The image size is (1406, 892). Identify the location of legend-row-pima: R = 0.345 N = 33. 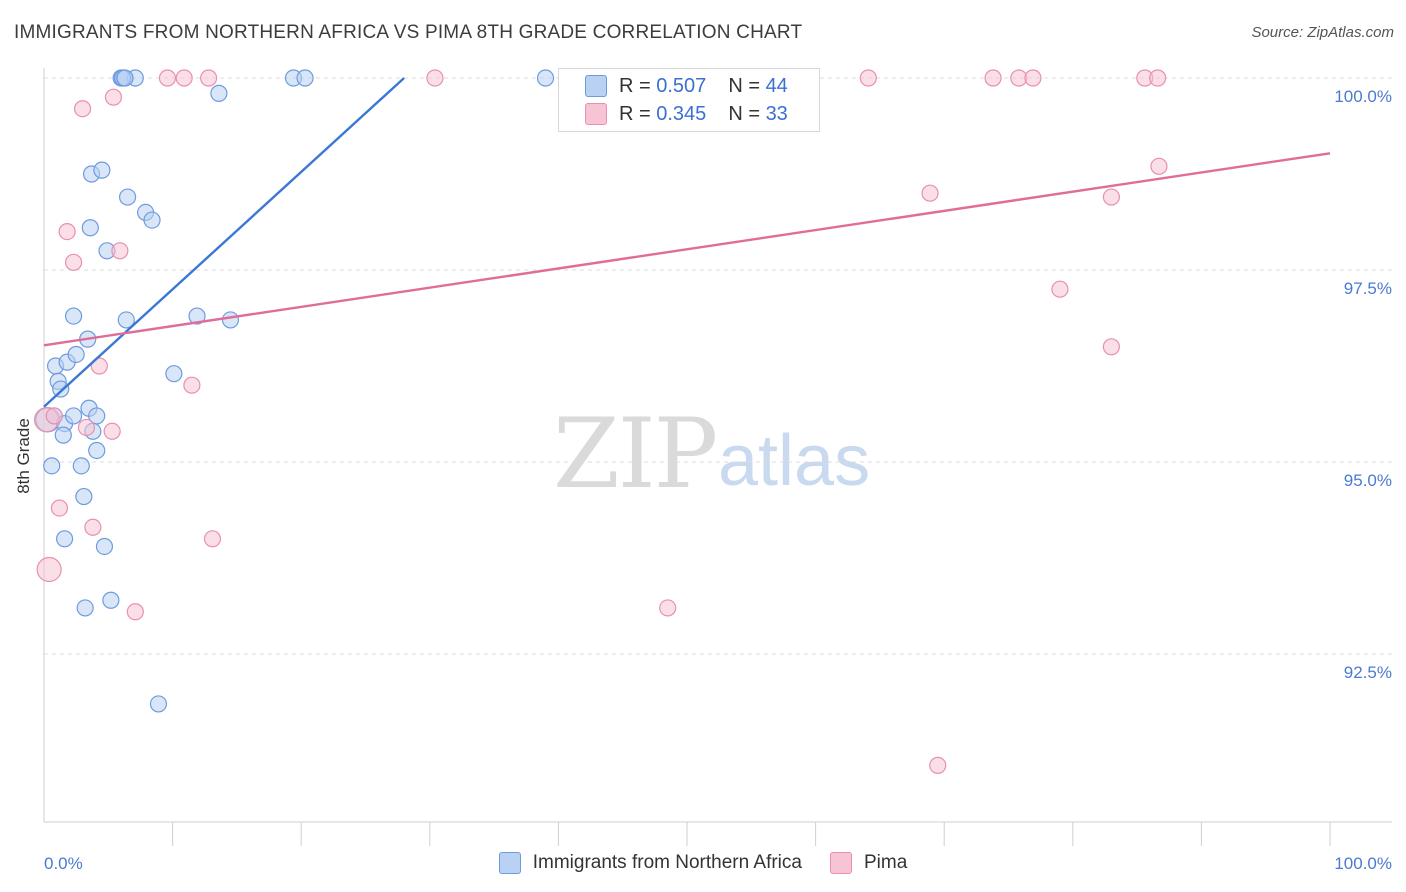
(686, 114).